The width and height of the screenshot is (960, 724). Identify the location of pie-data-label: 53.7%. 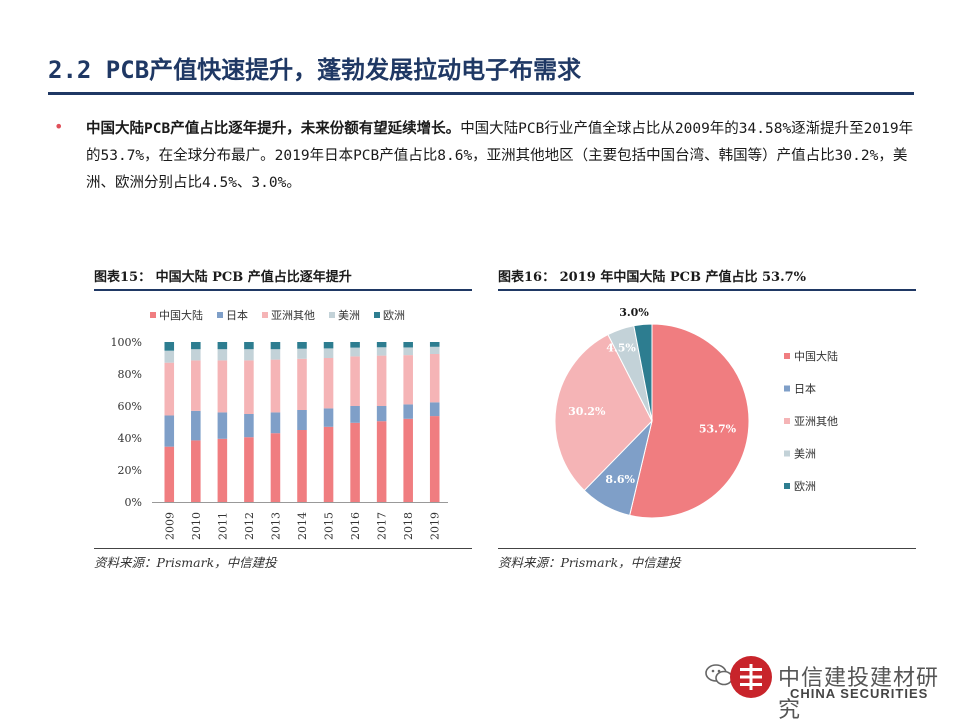
(718, 429).